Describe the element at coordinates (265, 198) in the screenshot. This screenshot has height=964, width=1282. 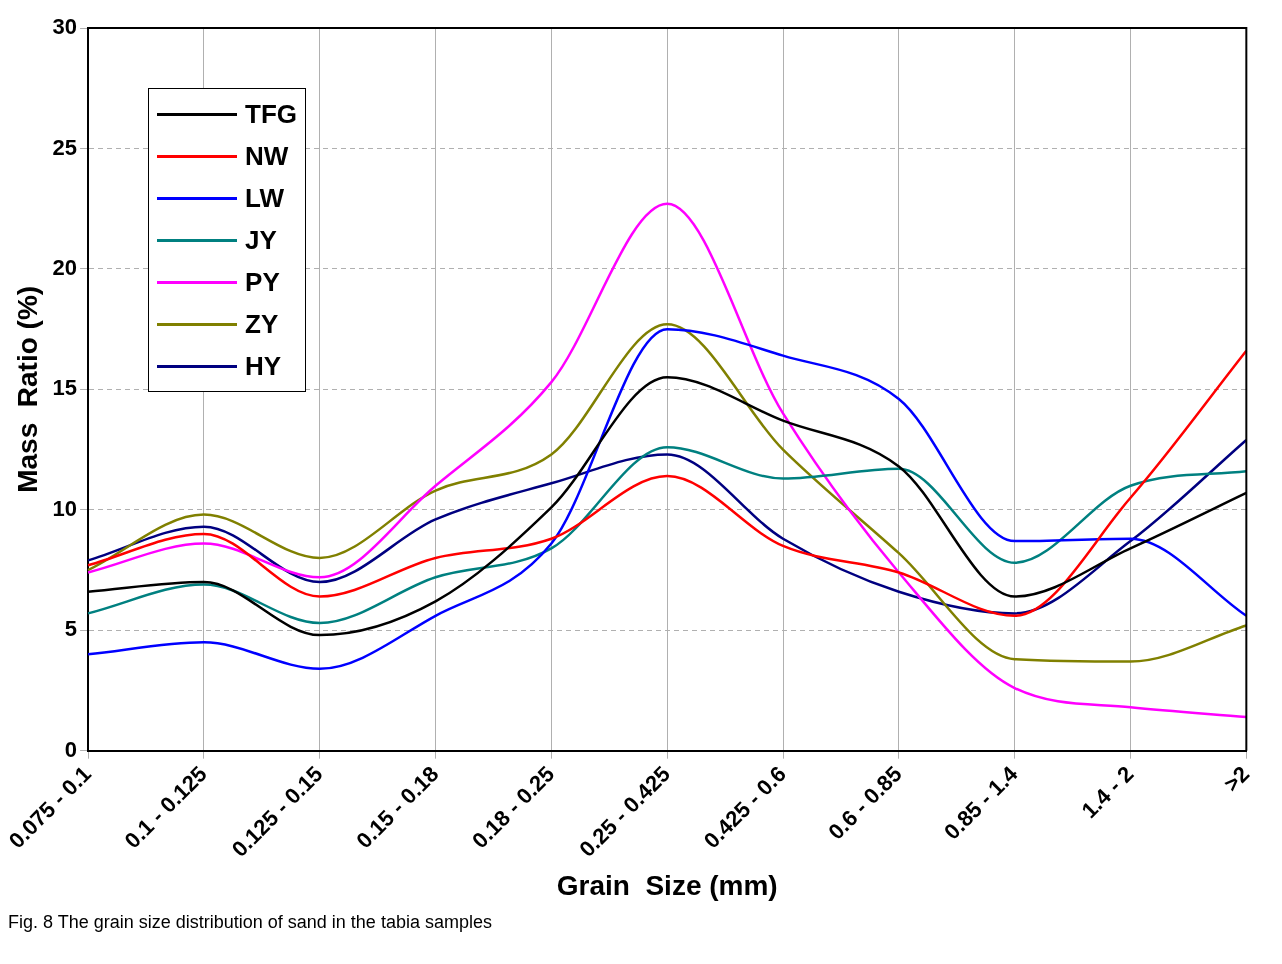
I see `legend-label: LW` at that location.